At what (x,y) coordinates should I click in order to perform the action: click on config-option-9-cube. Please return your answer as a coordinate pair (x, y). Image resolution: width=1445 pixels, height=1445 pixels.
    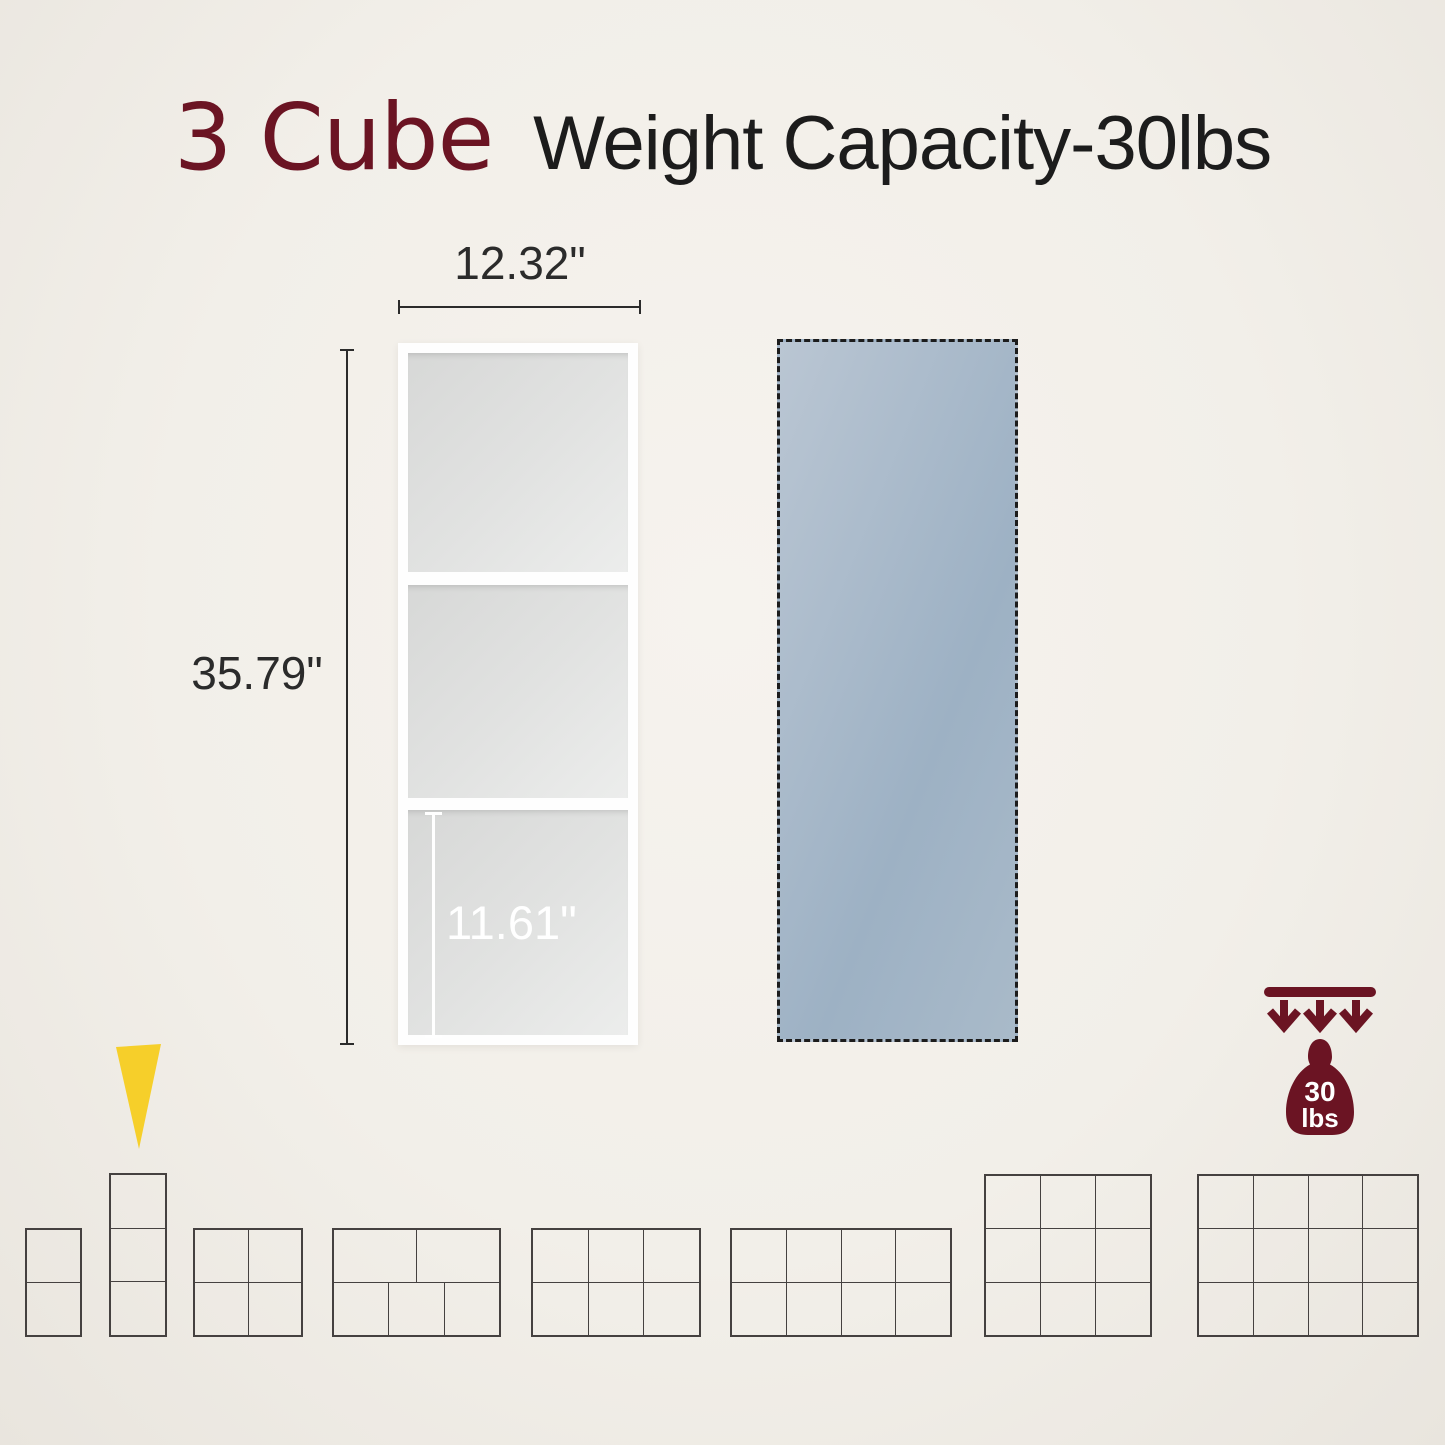
    Looking at the image, I should click on (1068, 1255).